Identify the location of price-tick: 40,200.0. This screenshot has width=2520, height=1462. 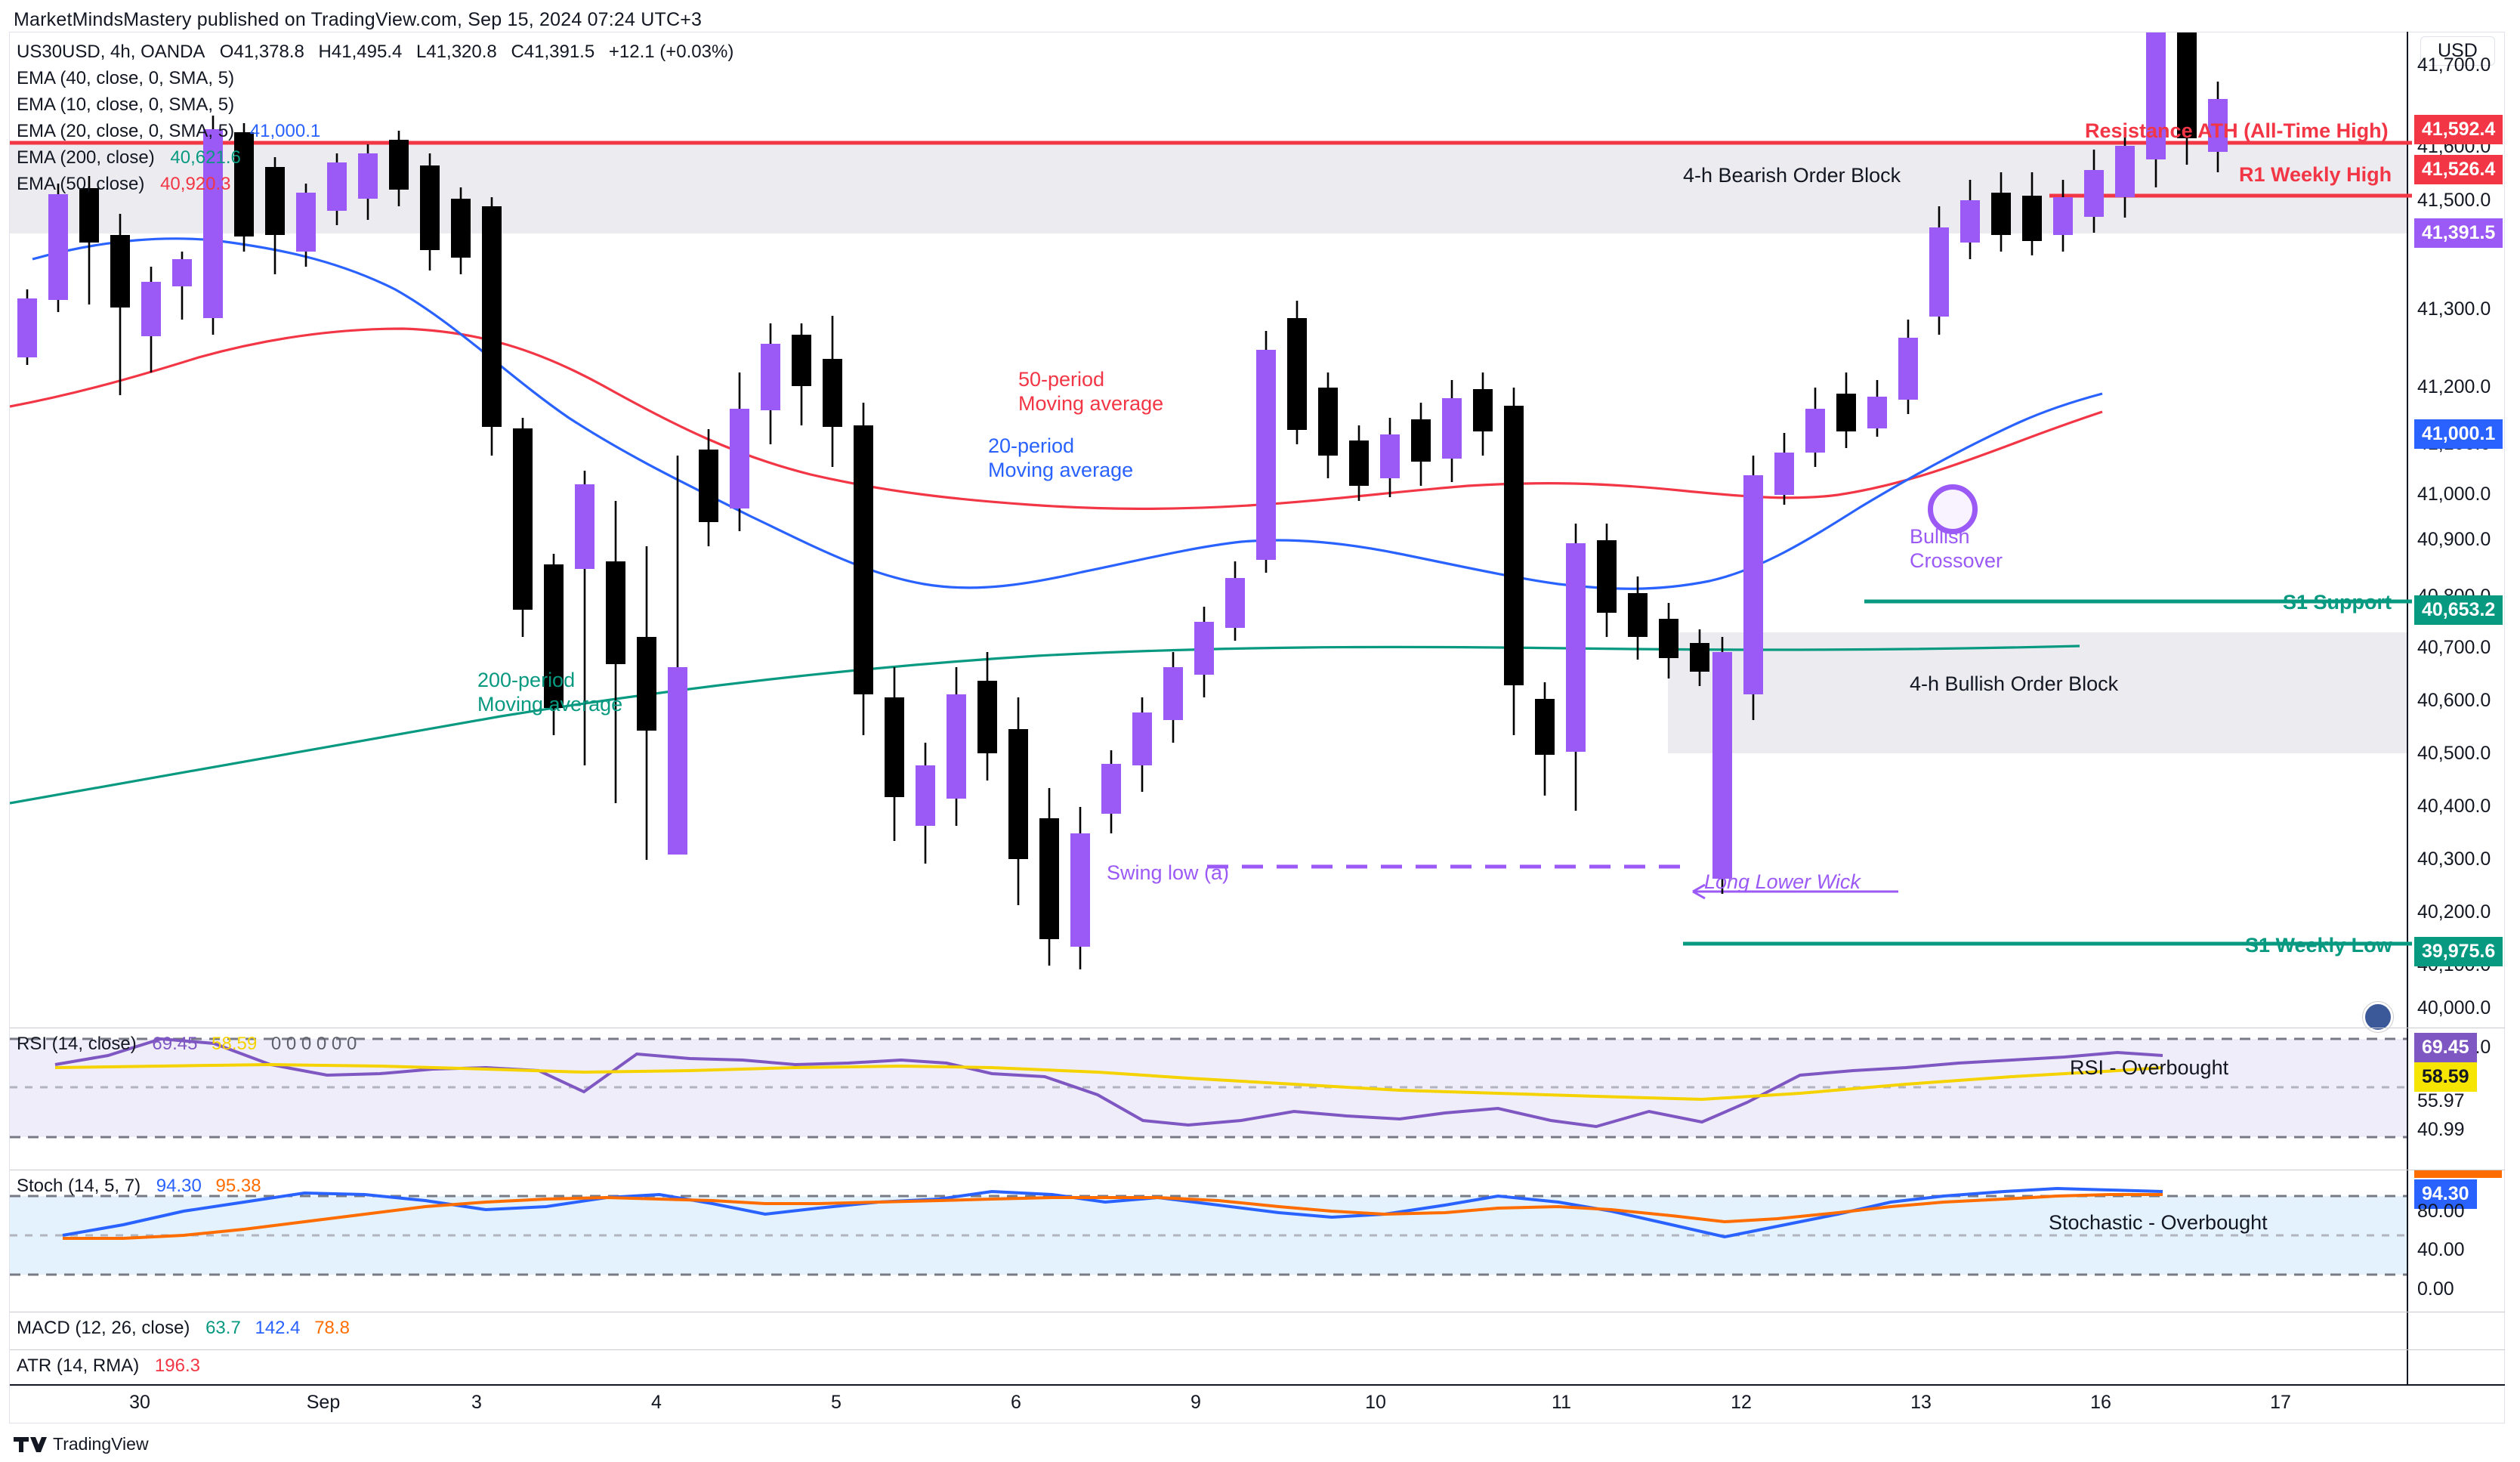
(2454, 912).